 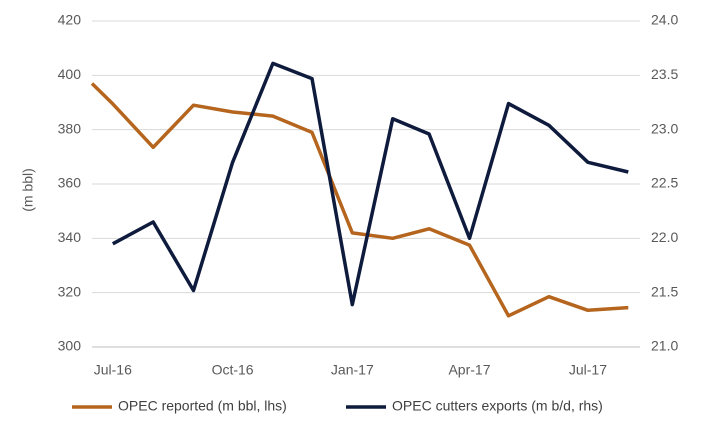 What do you see at coordinates (664, 128) in the screenshot?
I see `right-tick-label: 23.0` at bounding box center [664, 128].